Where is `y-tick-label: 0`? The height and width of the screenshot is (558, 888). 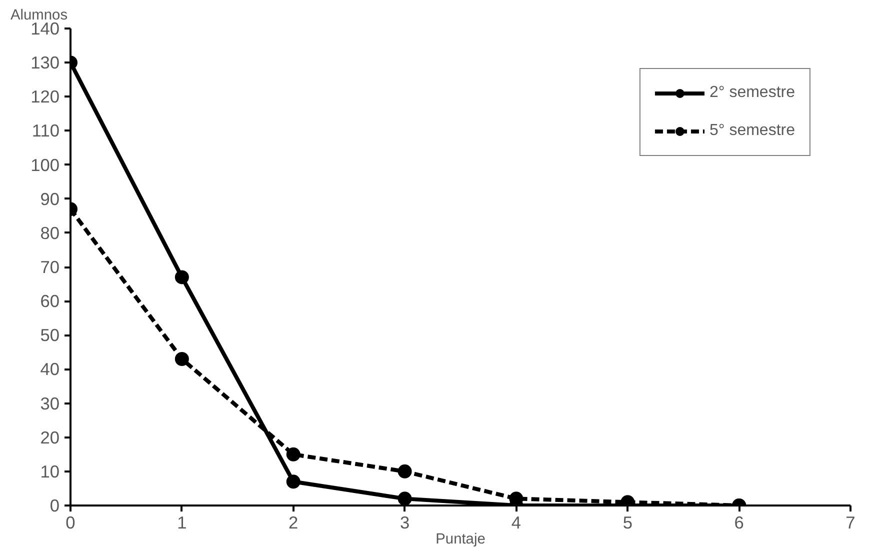 y-tick-label: 0 is located at coordinates (55, 506).